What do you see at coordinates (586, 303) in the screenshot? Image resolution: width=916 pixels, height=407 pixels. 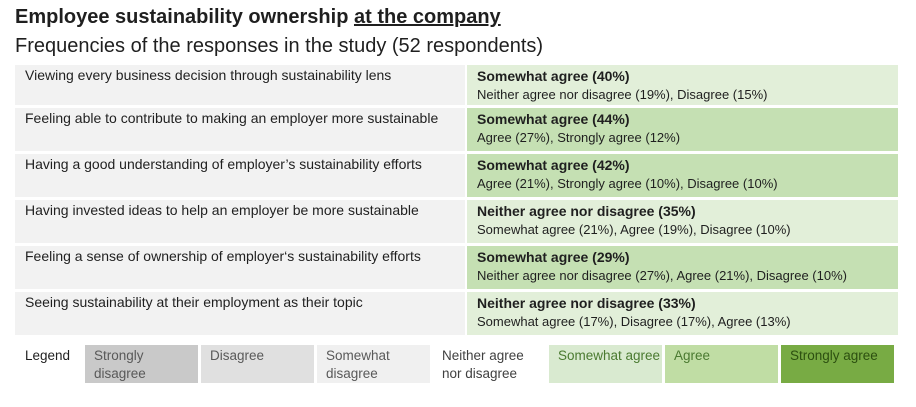 I see `top-answer: Neither agree nor disagree (33%)` at bounding box center [586, 303].